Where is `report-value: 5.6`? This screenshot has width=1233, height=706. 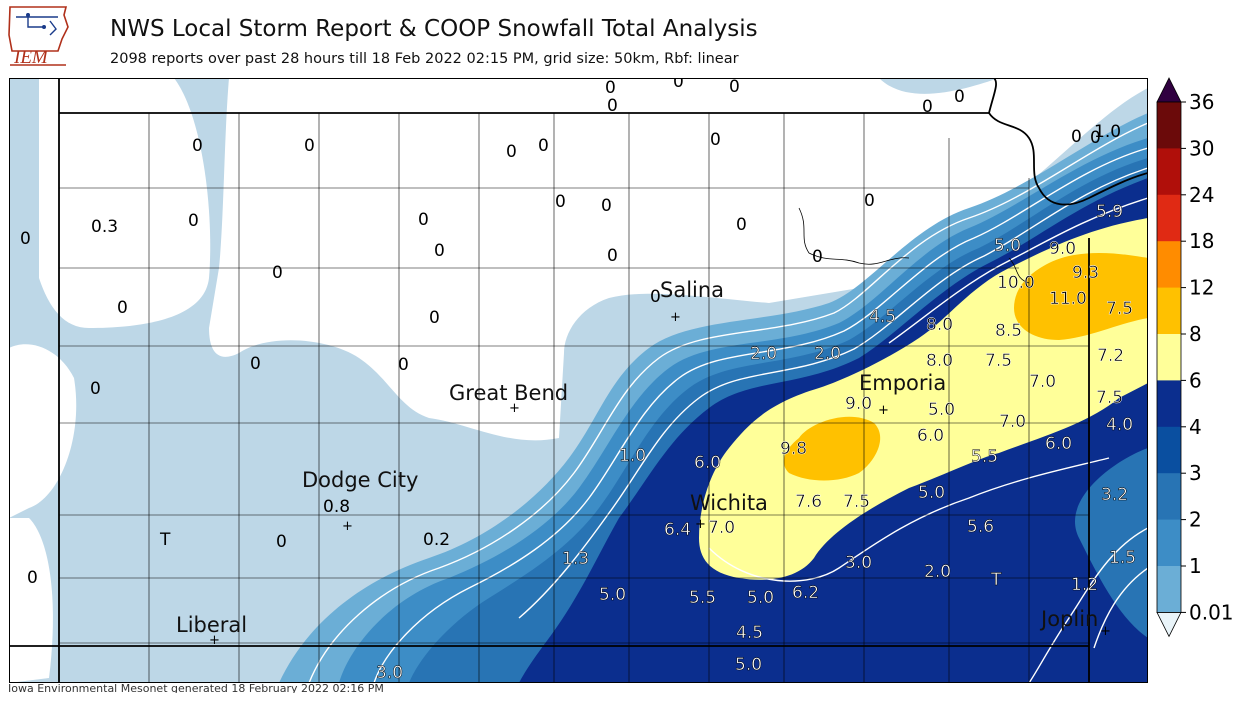
report-value: 5.6 is located at coordinates (980, 527).